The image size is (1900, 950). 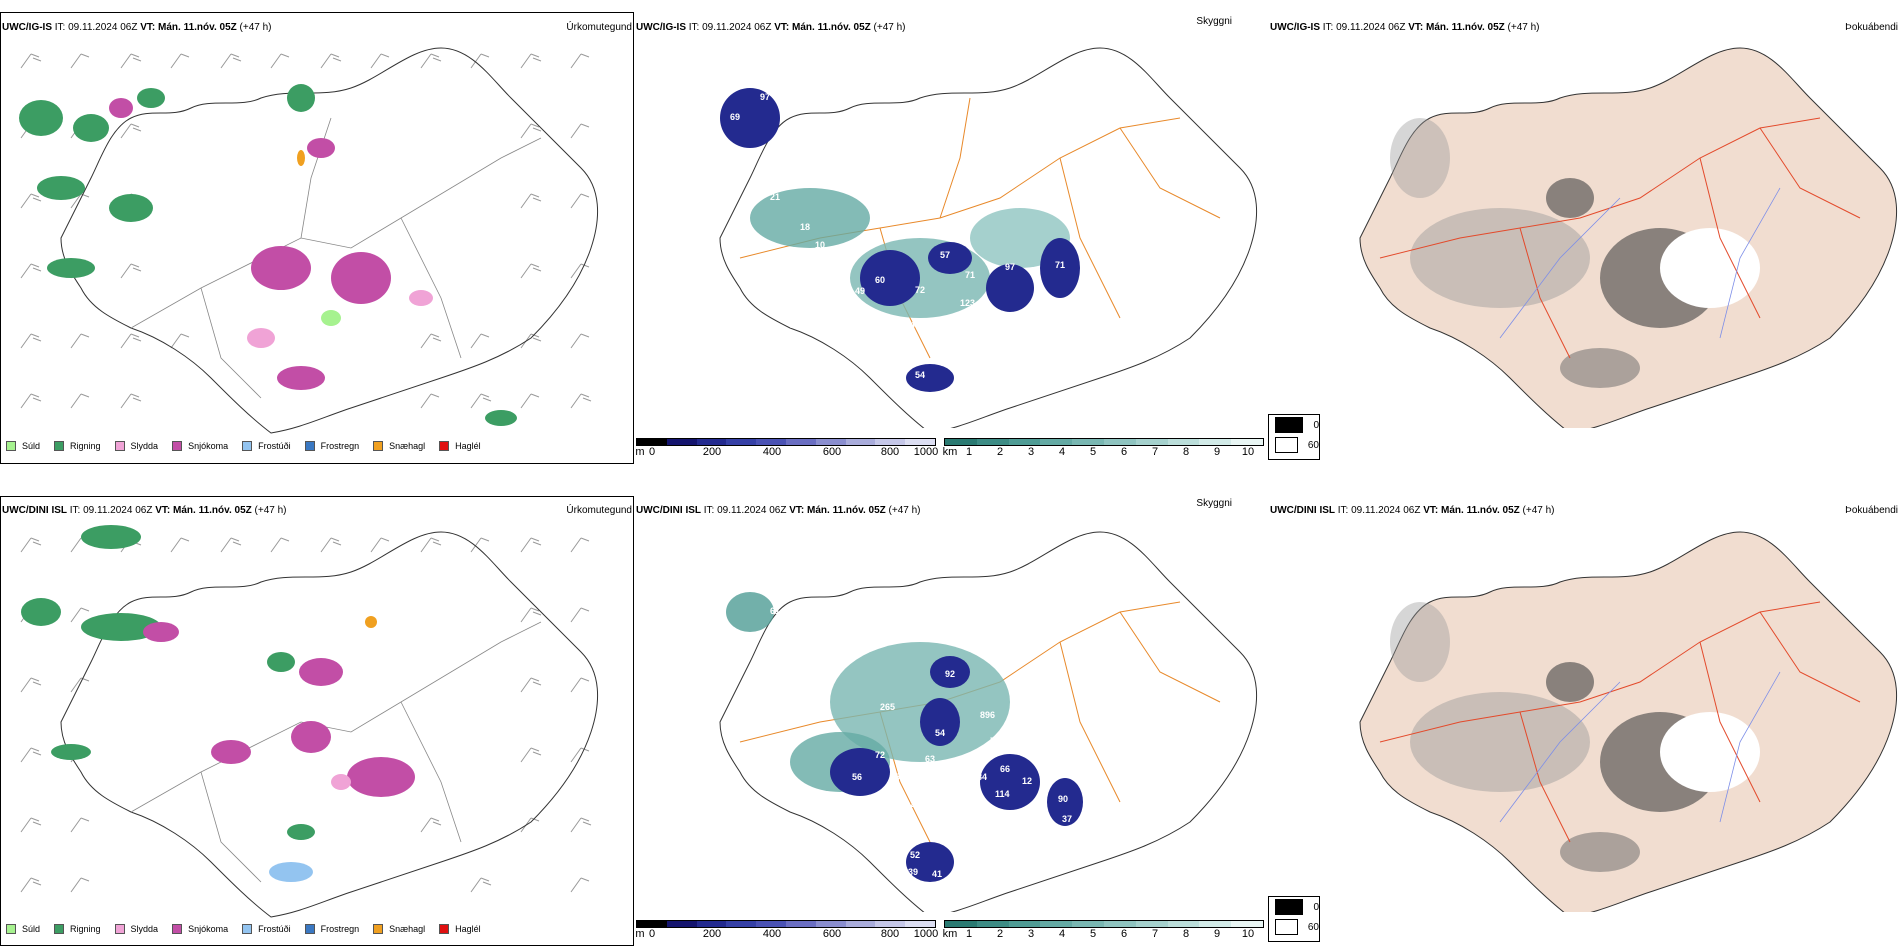 I want to click on legend-item-frostudi: Frostúði, so click(x=266, y=446).